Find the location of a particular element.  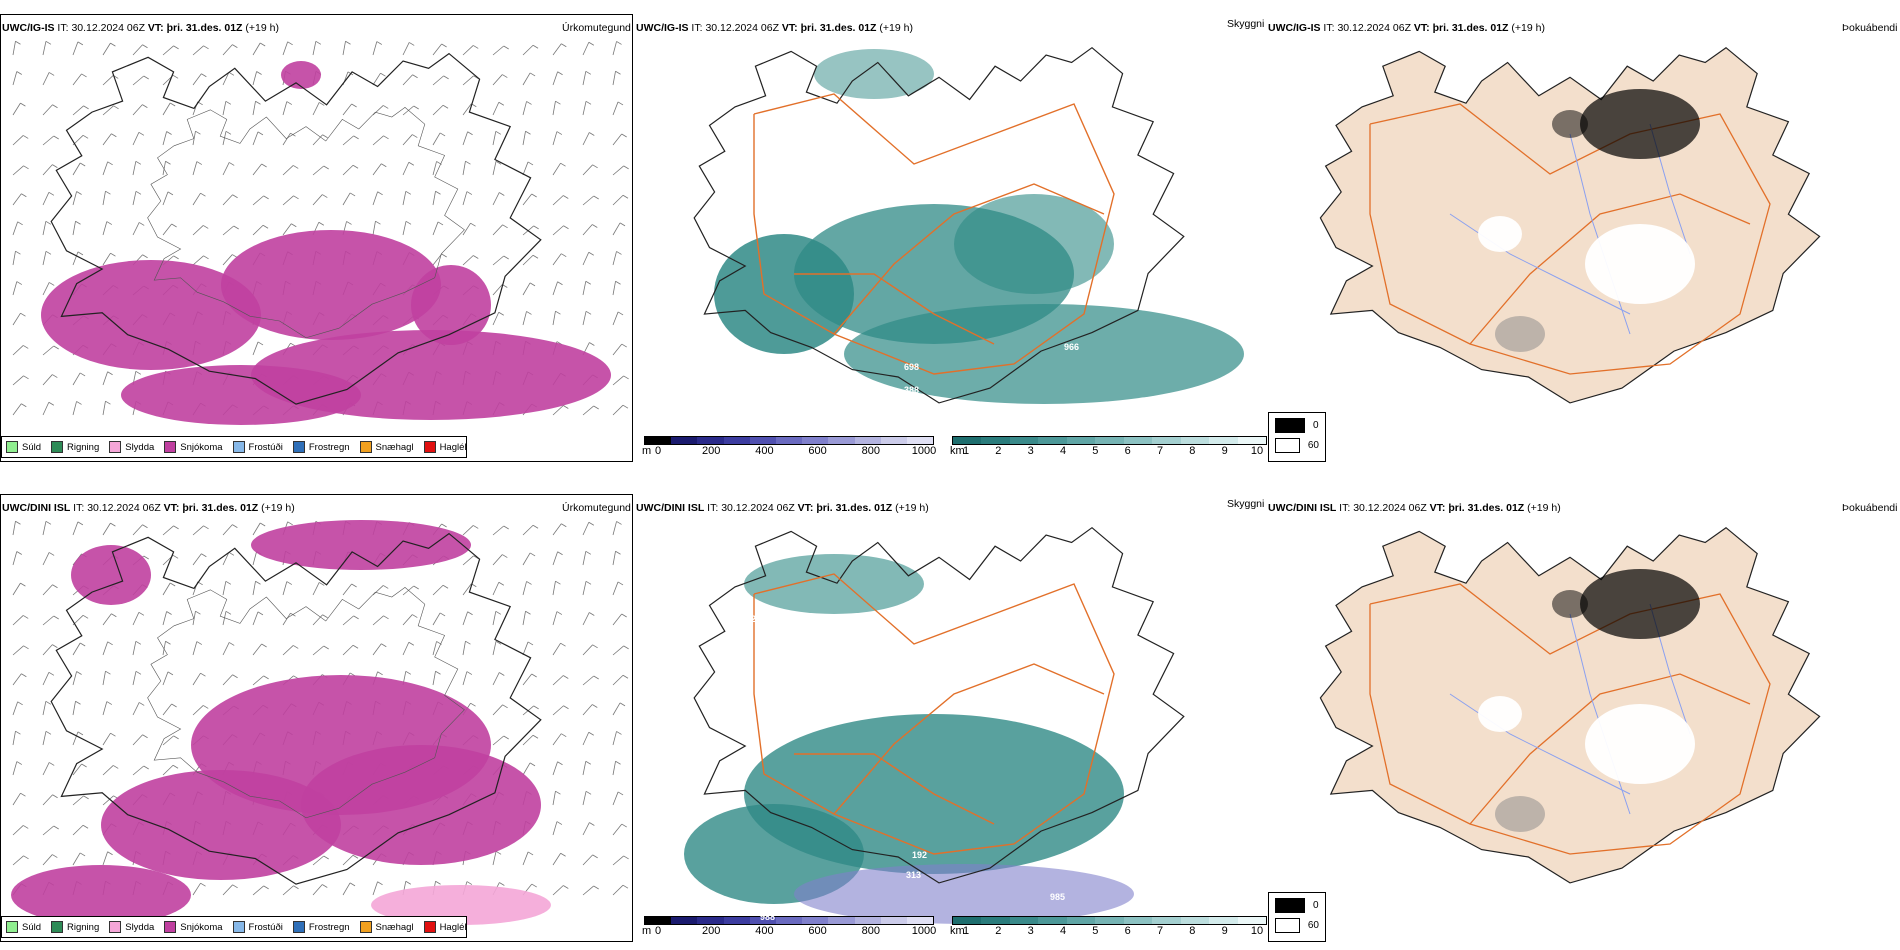

colorbar-unit: km is located at coordinates (957, 451).